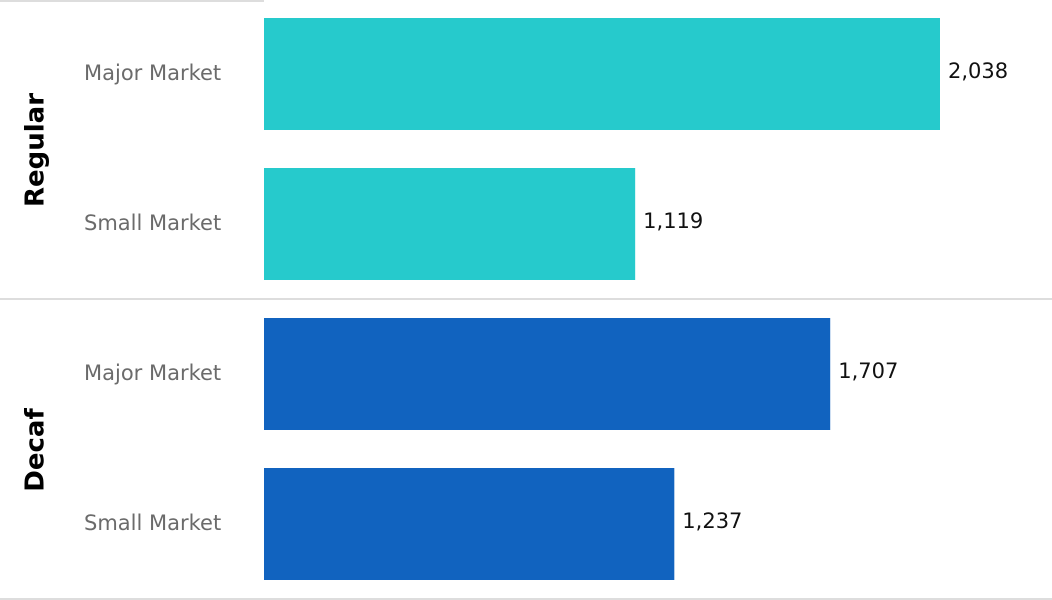 This screenshot has height=600, width=1052. I want to click on group-label: Regular, so click(36, 150).